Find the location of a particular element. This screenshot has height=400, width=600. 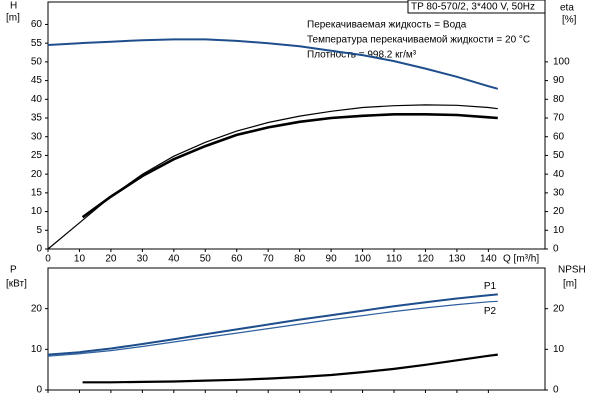

y-axis-unit: [кВт] is located at coordinates (16, 284).